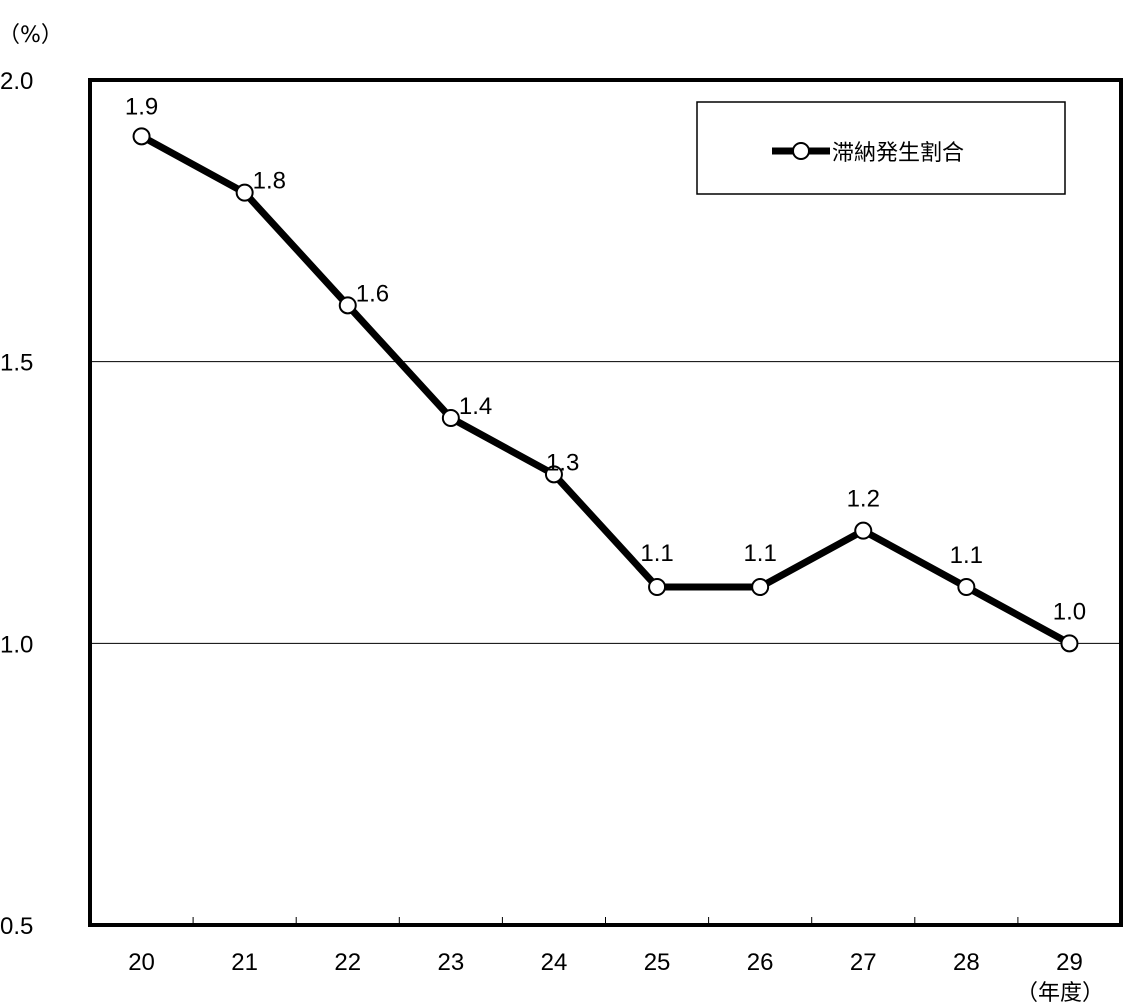 This screenshot has height=1005, width=1123. Describe the element at coordinates (554, 962) in the screenshot. I see `x-tick-label-24: 24` at that location.